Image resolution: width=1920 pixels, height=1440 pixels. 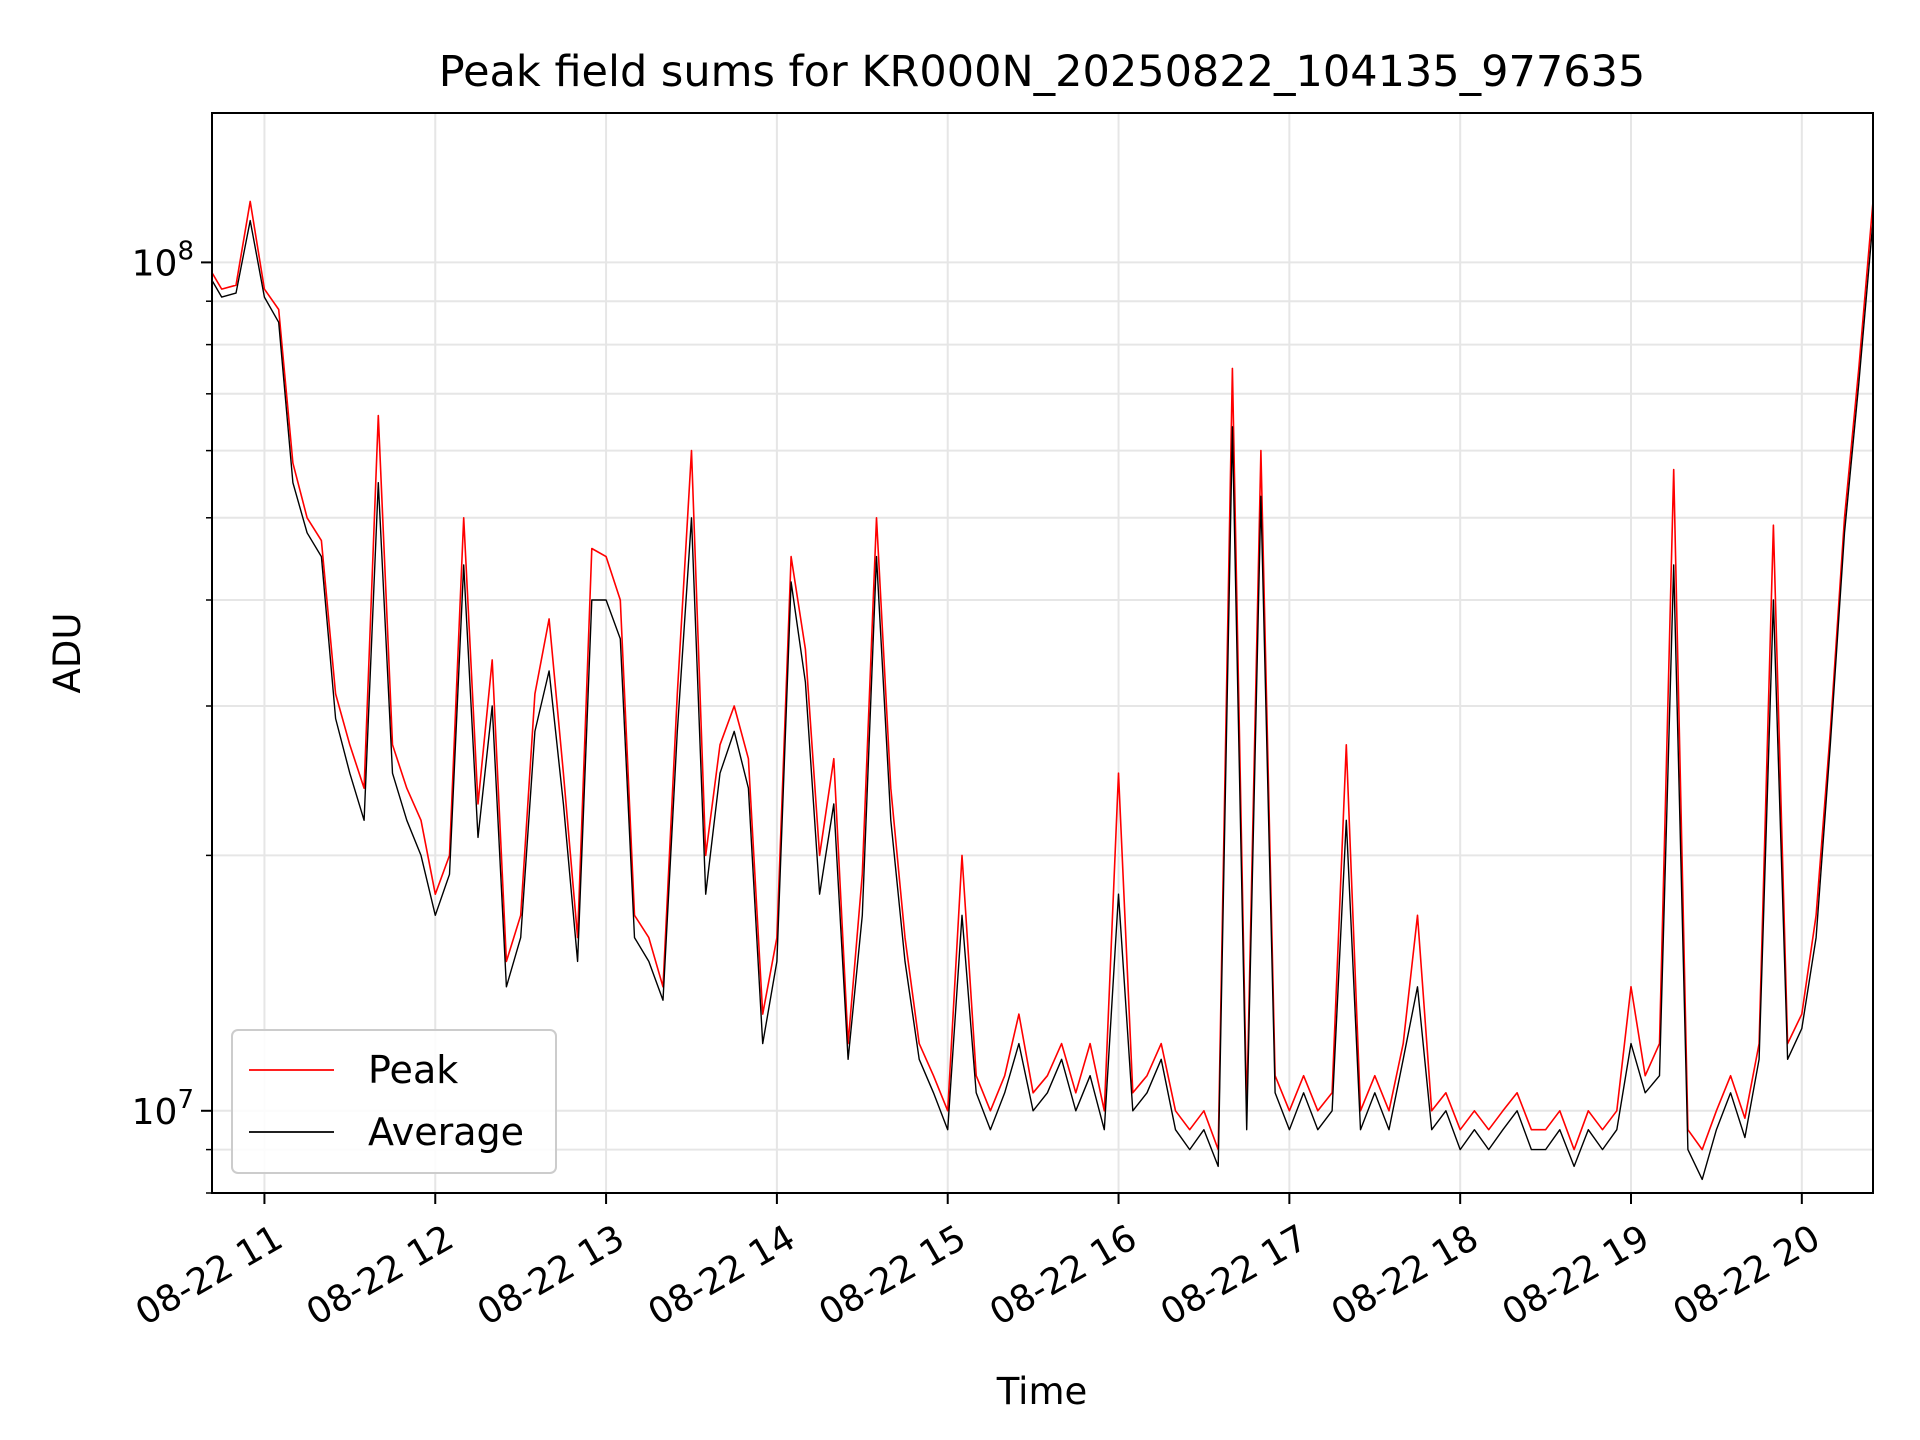 I want to click on y-tick-label: 10⁸, so click(x=163, y=260).